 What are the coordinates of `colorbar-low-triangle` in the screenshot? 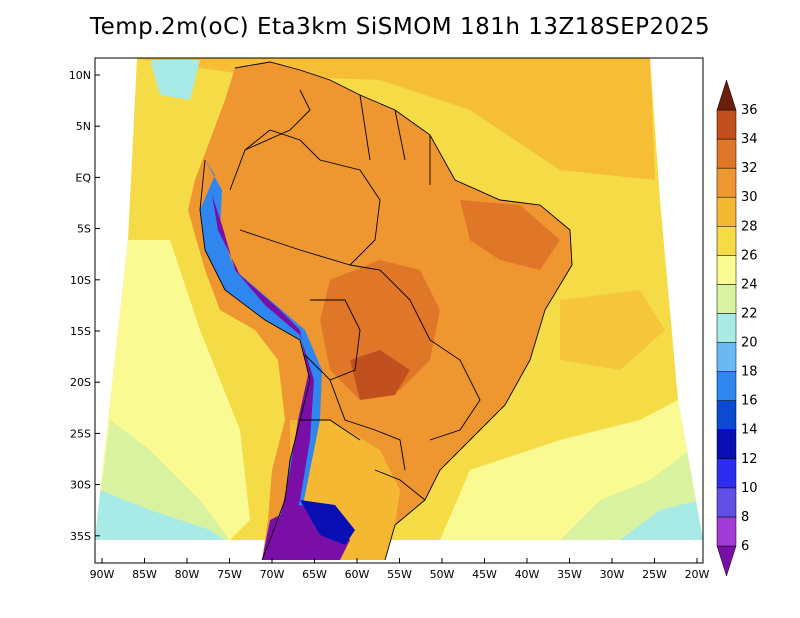 It's located at (726, 561).